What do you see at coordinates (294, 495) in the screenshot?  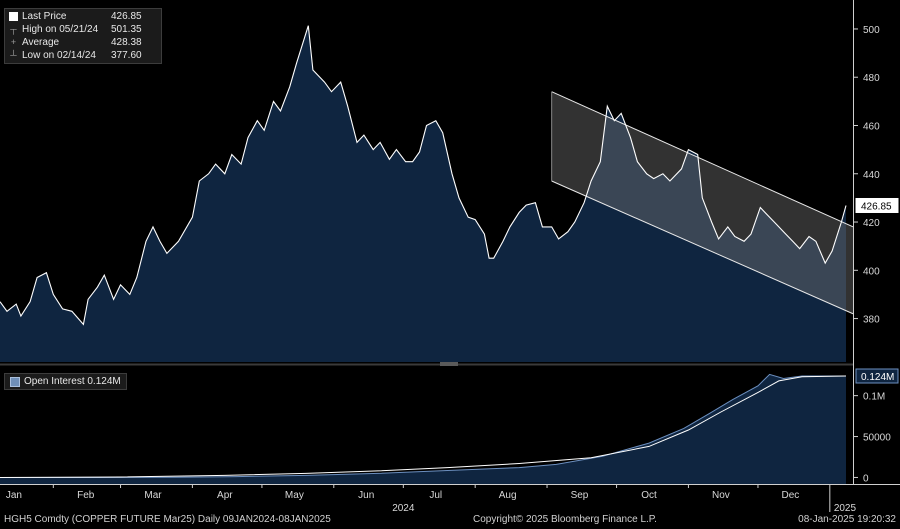 I see `x-month-label: May` at bounding box center [294, 495].